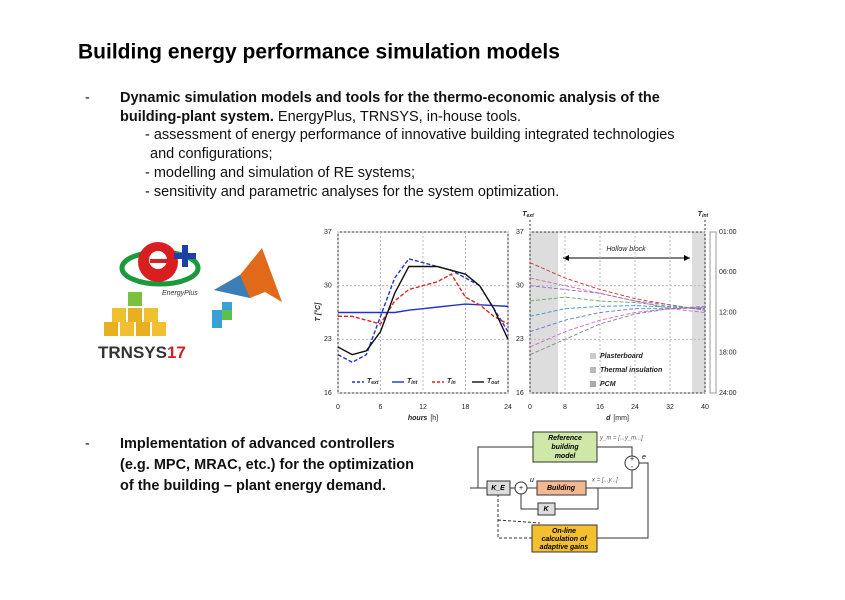 The width and height of the screenshot is (845, 600). I want to click on x-tick-label: 0, so click(338, 407).